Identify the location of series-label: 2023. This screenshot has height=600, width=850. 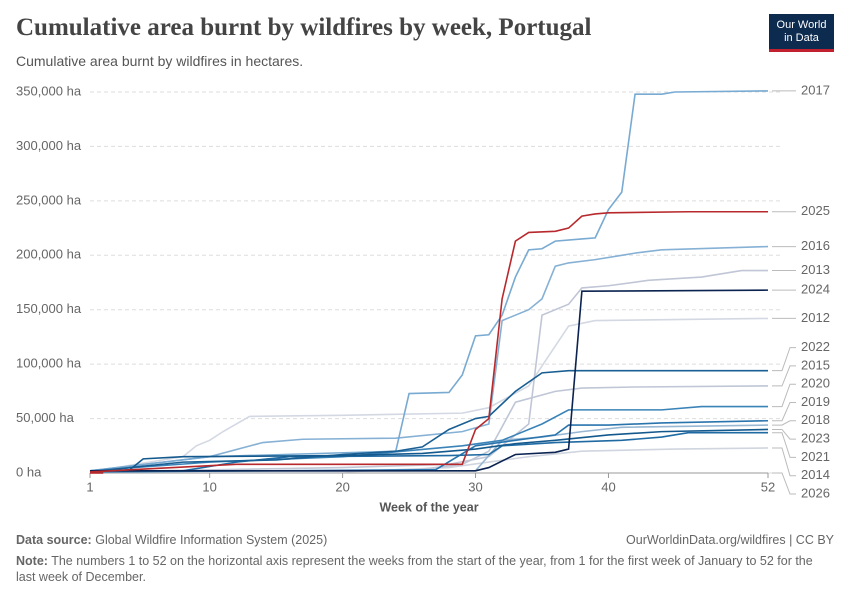
(815, 438).